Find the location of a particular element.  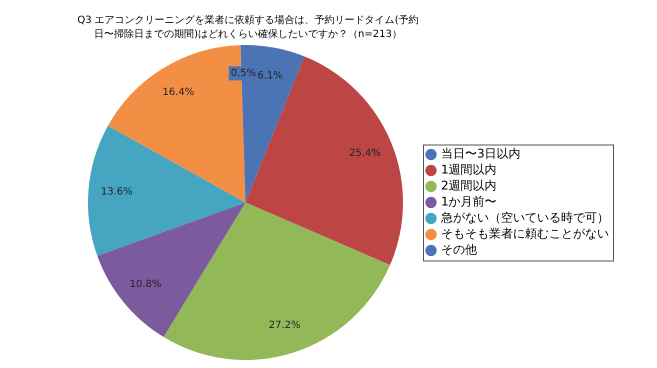

data-label: 25.4% is located at coordinates (365, 154).